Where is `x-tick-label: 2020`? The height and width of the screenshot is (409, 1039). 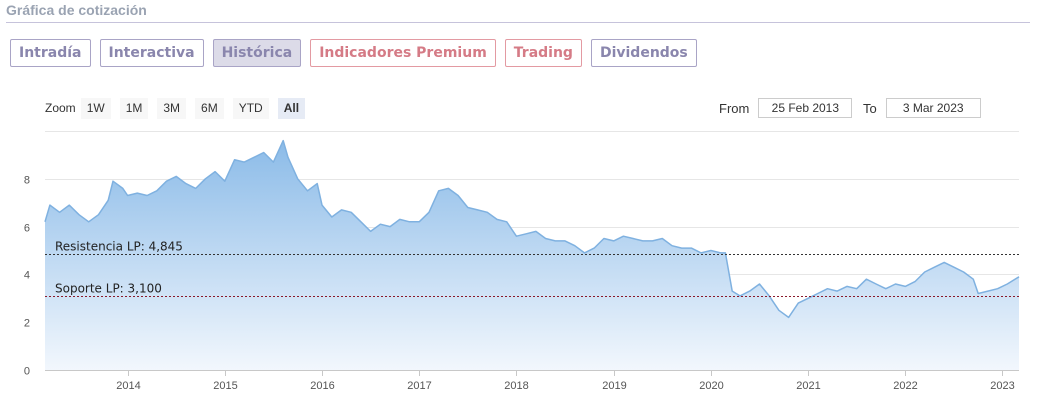
x-tick-label: 2020 is located at coordinates (711, 386).